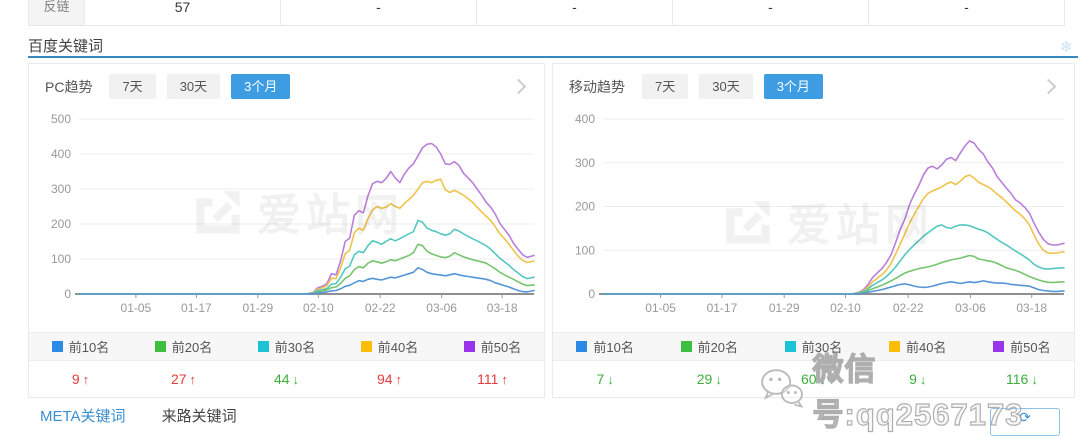 This screenshot has height=436, width=1080. I want to click on refresh-button: ⟳, so click(1025, 422).